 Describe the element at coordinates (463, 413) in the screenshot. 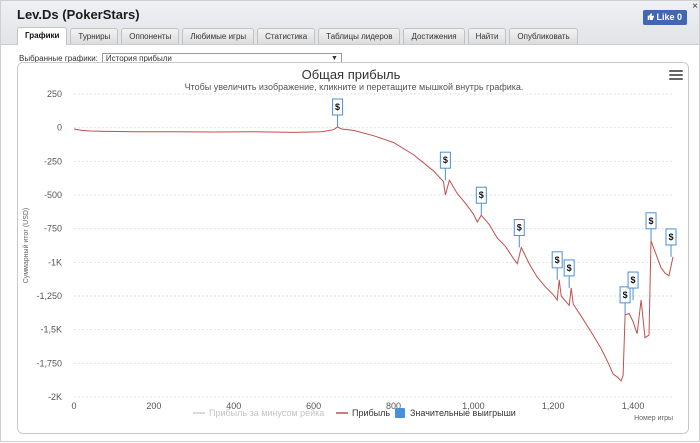

I see `legend-label-significant-wins: Значительные выигрыши` at that location.